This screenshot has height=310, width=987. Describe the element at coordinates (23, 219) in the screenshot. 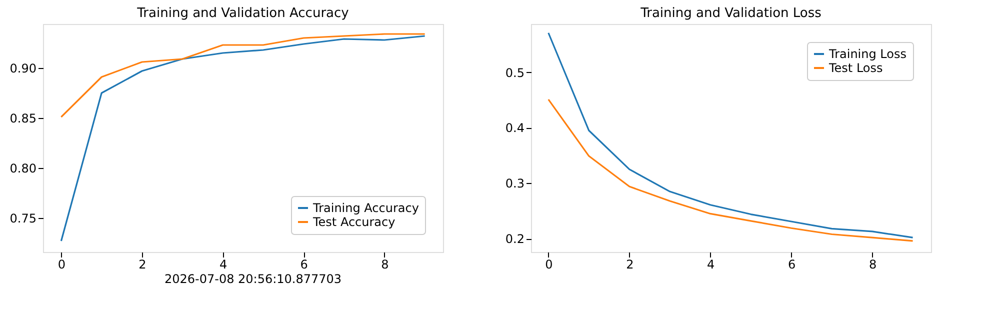

I see `y-tick-label: 0.75` at that location.